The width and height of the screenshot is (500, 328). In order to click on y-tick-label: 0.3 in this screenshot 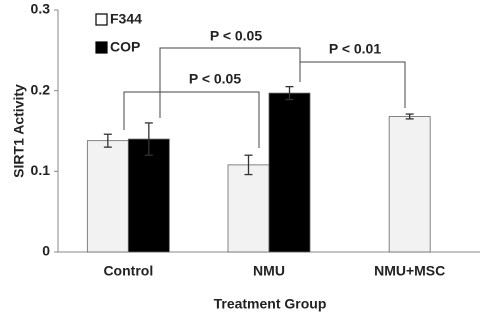, I will do `click(41, 9)`.